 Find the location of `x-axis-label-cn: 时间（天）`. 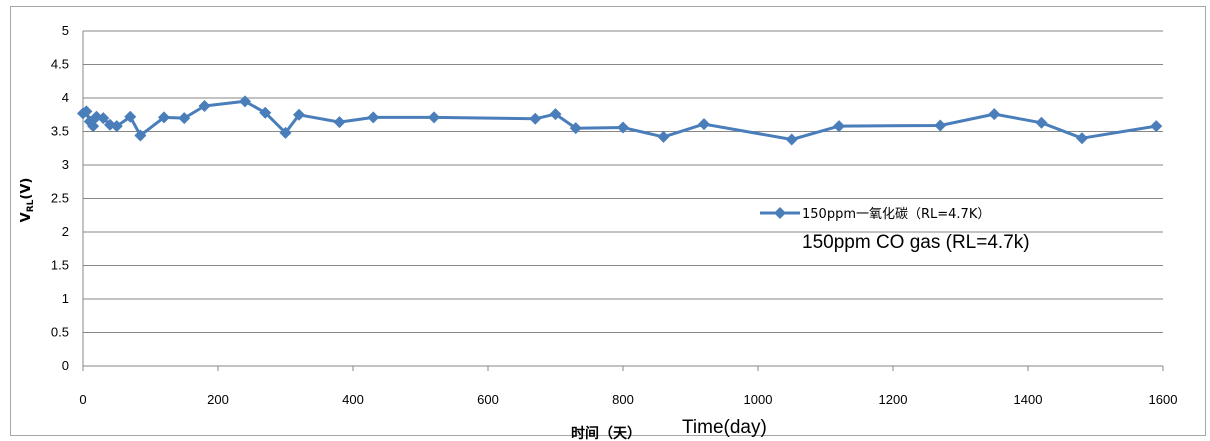

x-axis-label-cn: 时间（天） is located at coordinates (606, 433).